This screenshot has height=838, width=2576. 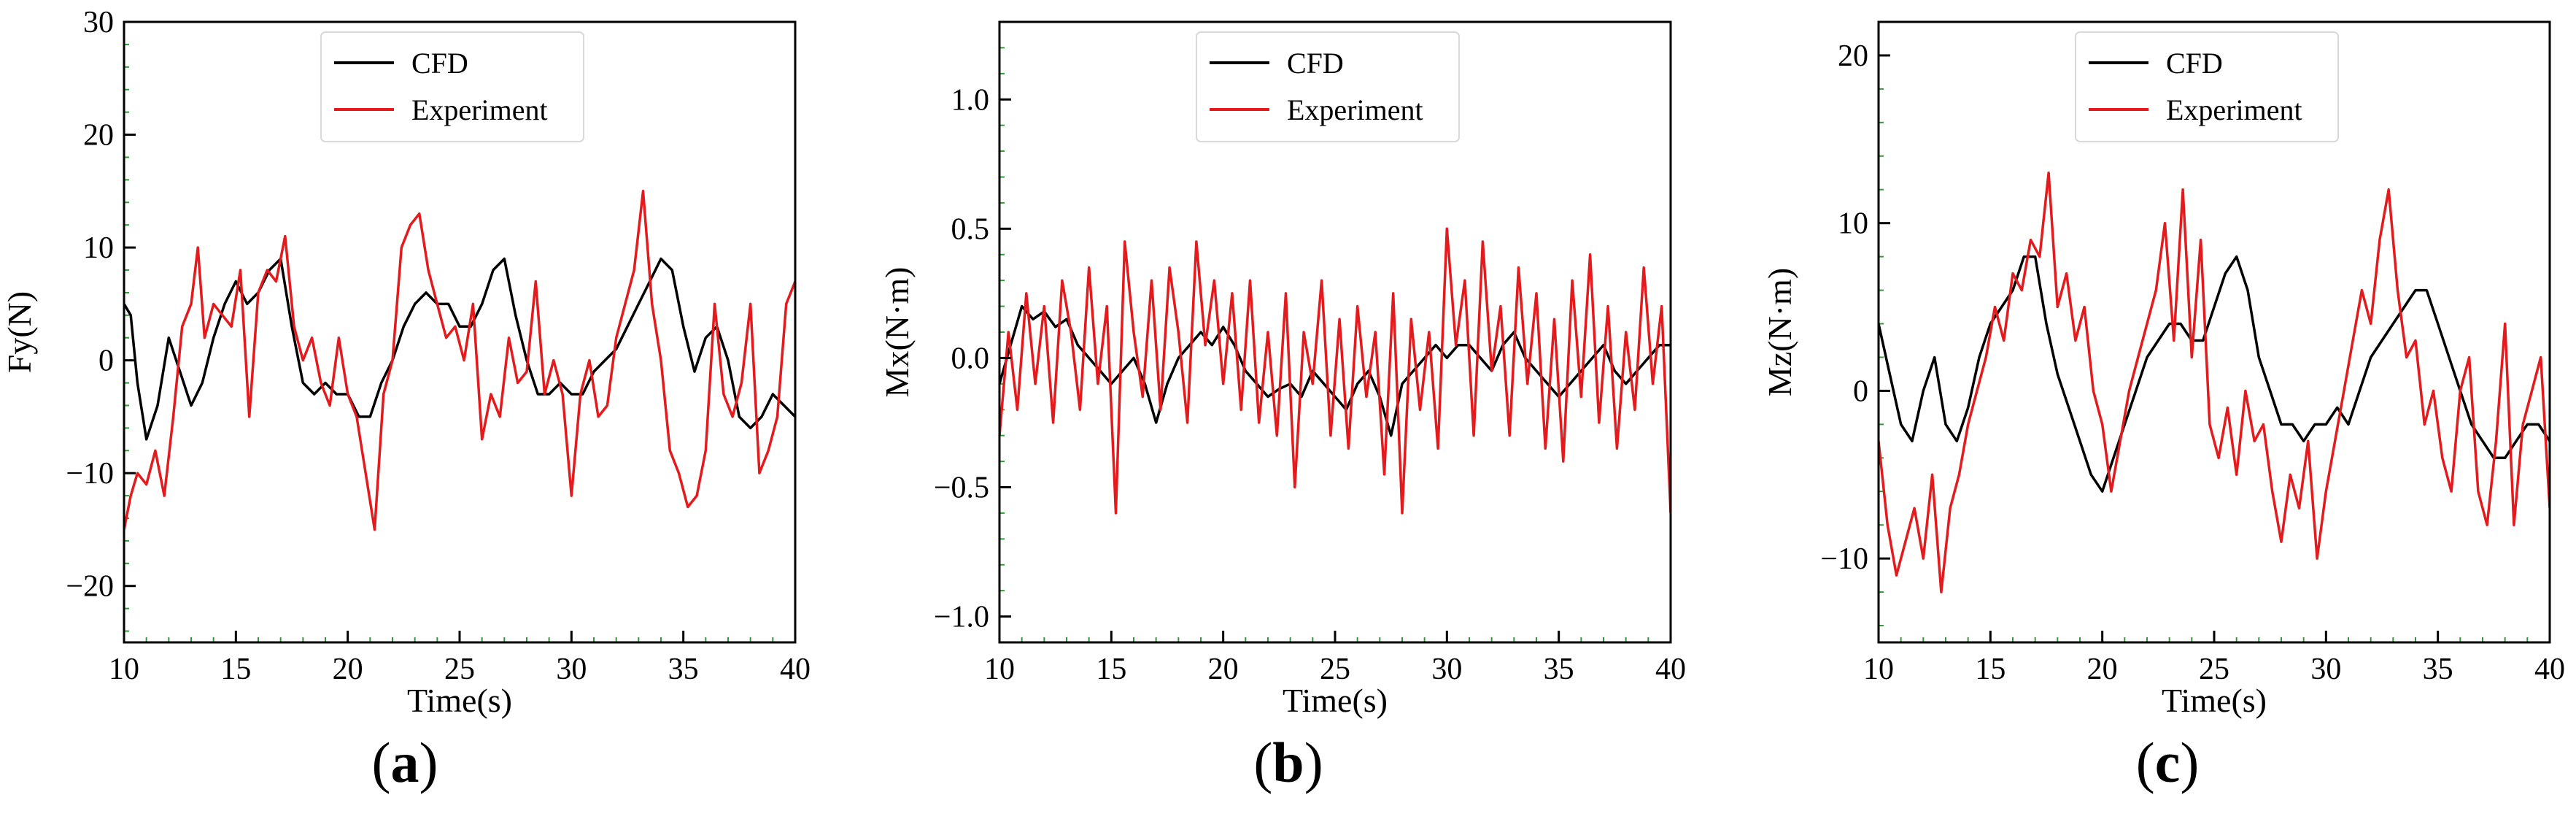 What do you see at coordinates (970, 229) in the screenshot?
I see `y-tick-label: 0.5` at bounding box center [970, 229].